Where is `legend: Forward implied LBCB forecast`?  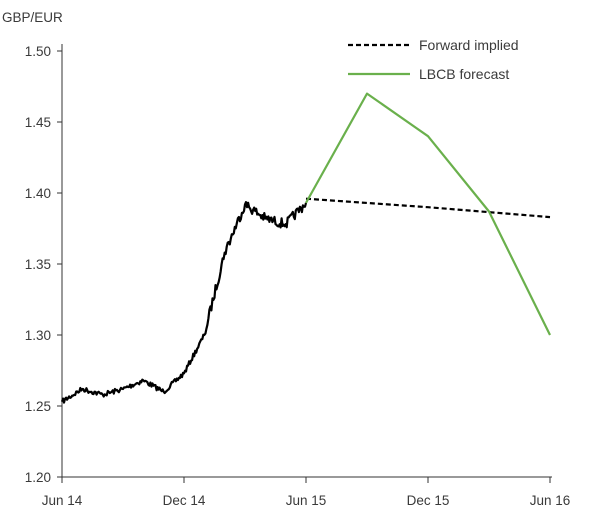 legend: Forward implied LBCB forecast is located at coordinates (433, 59).